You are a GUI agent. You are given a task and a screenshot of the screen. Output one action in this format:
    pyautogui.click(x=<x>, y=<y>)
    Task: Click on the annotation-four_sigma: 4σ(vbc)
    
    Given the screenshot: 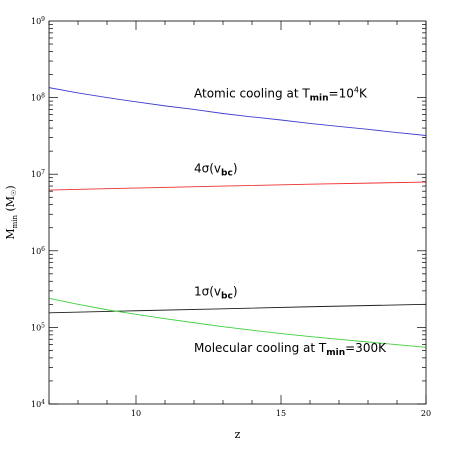 What is the action you would take?
    pyautogui.click(x=216, y=170)
    